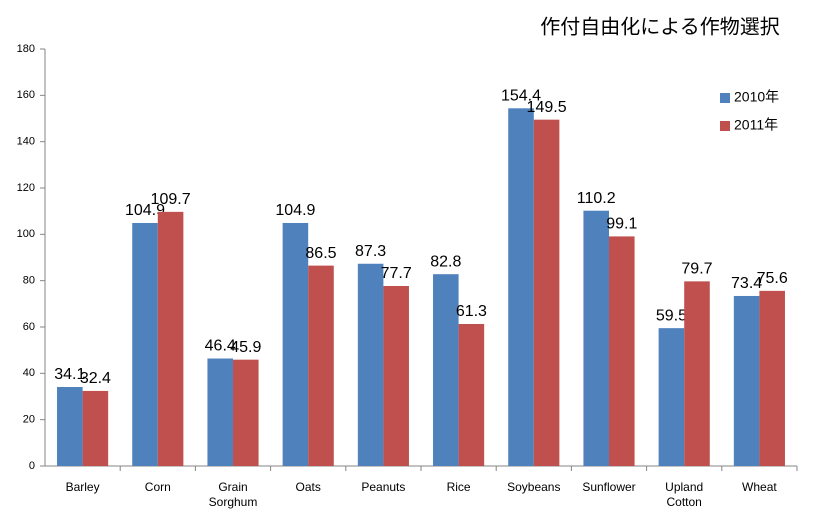 The image size is (815, 512). What do you see at coordinates (69, 374) in the screenshot?
I see `data-label: 34.1` at bounding box center [69, 374].